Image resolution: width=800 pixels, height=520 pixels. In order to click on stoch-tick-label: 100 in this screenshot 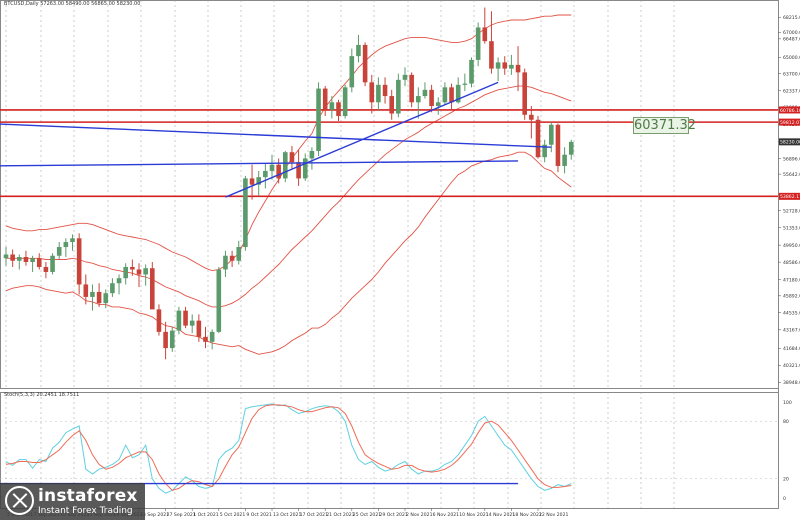, I will do `click(787, 403)`.